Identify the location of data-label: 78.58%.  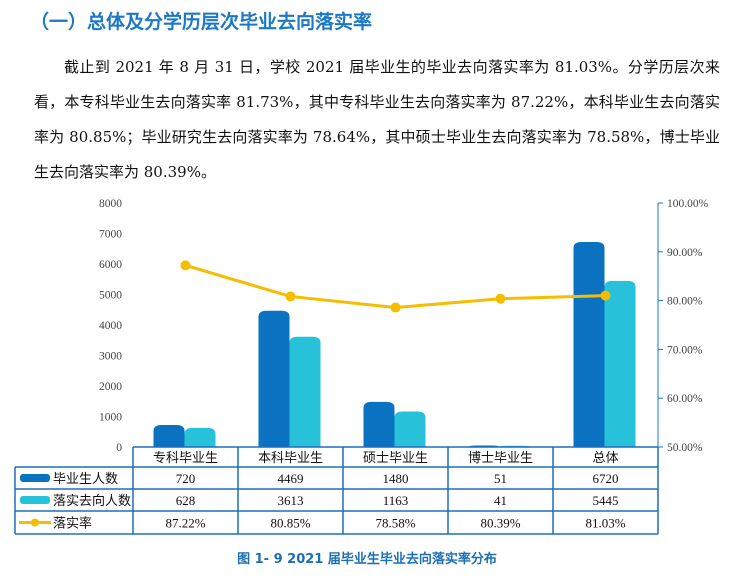
(395, 523).